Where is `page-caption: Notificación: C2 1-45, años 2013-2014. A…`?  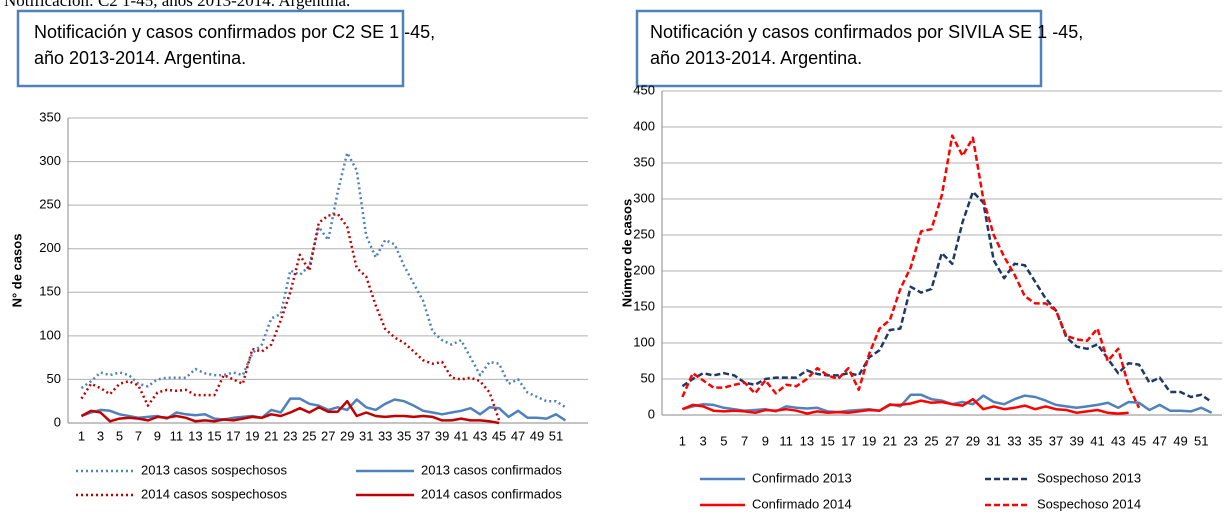 page-caption: Notificación: C2 1-45, años 2013-2014. A… is located at coordinates (177, 5).